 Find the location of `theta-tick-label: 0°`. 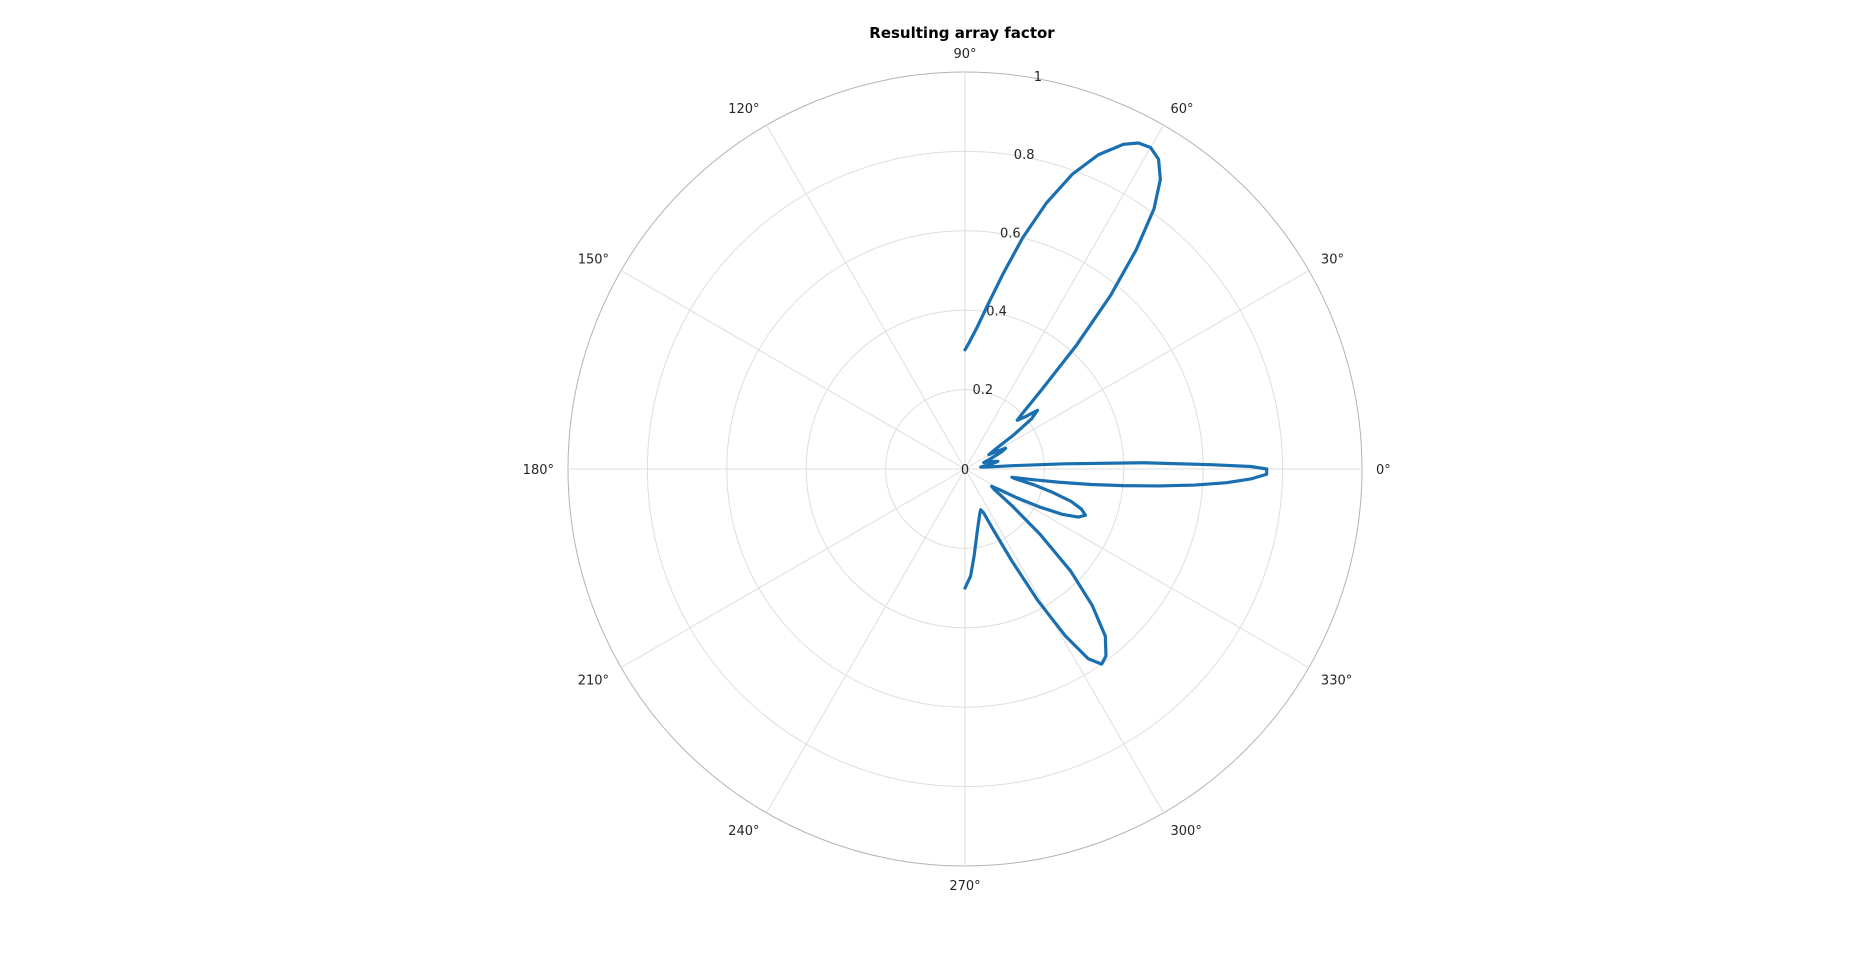

theta-tick-label: 0° is located at coordinates (1383, 470).